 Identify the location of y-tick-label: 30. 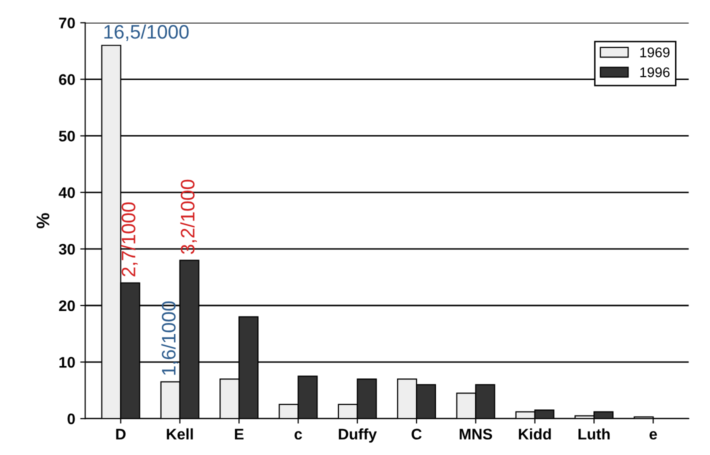
(66, 249).